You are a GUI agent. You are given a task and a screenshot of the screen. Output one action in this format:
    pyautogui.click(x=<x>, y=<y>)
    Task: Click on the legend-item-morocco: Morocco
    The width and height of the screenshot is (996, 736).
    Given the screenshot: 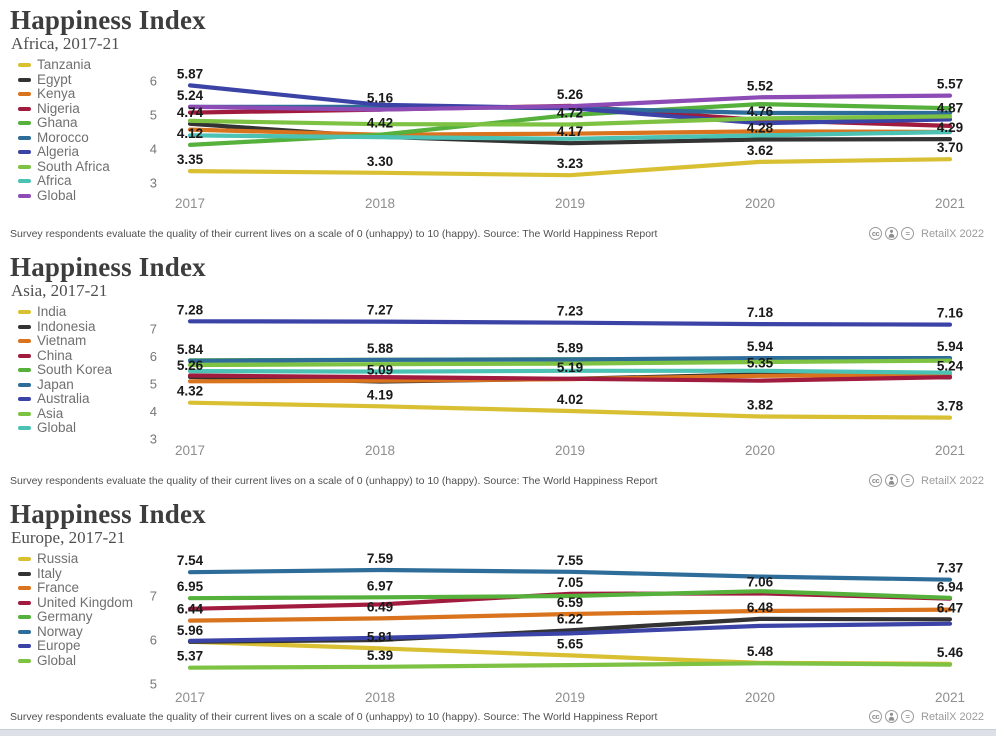 What is the action you would take?
    pyautogui.click(x=76, y=138)
    